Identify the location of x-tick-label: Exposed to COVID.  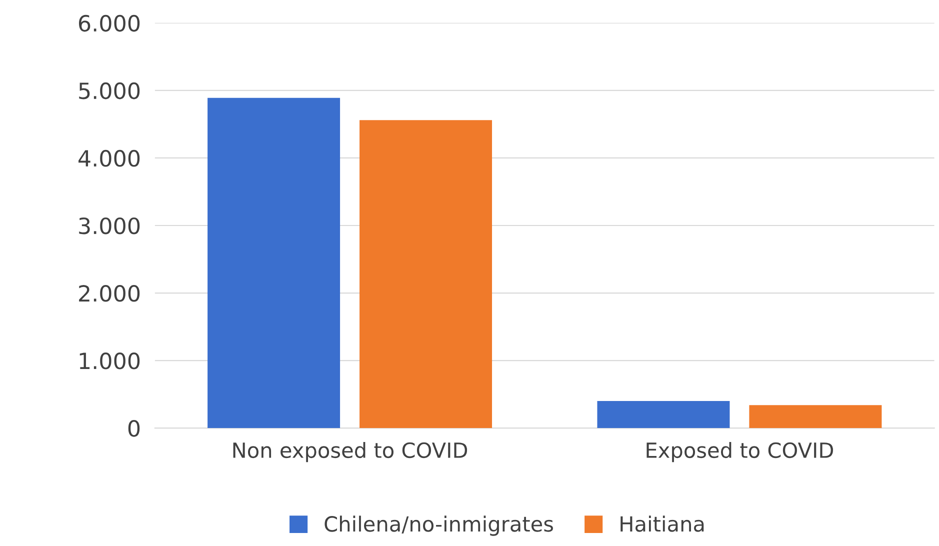
(739, 452).